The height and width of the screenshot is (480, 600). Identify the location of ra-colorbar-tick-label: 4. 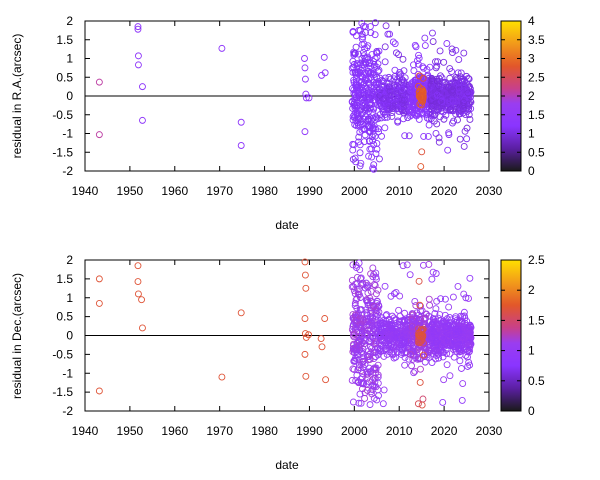
(531, 21).